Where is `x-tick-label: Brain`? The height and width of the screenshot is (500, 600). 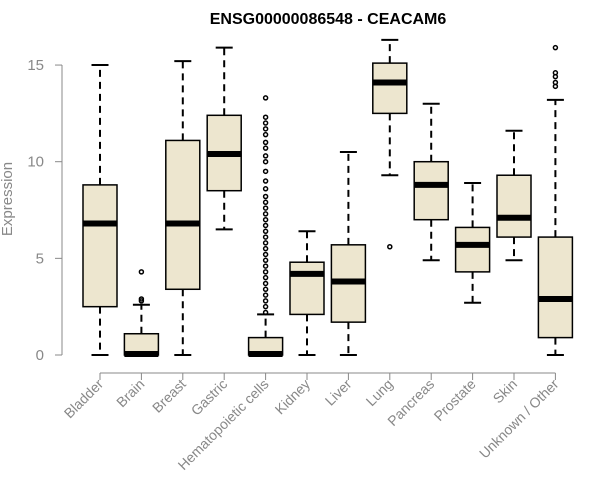 x-tick-label: Brain is located at coordinates (130, 393).